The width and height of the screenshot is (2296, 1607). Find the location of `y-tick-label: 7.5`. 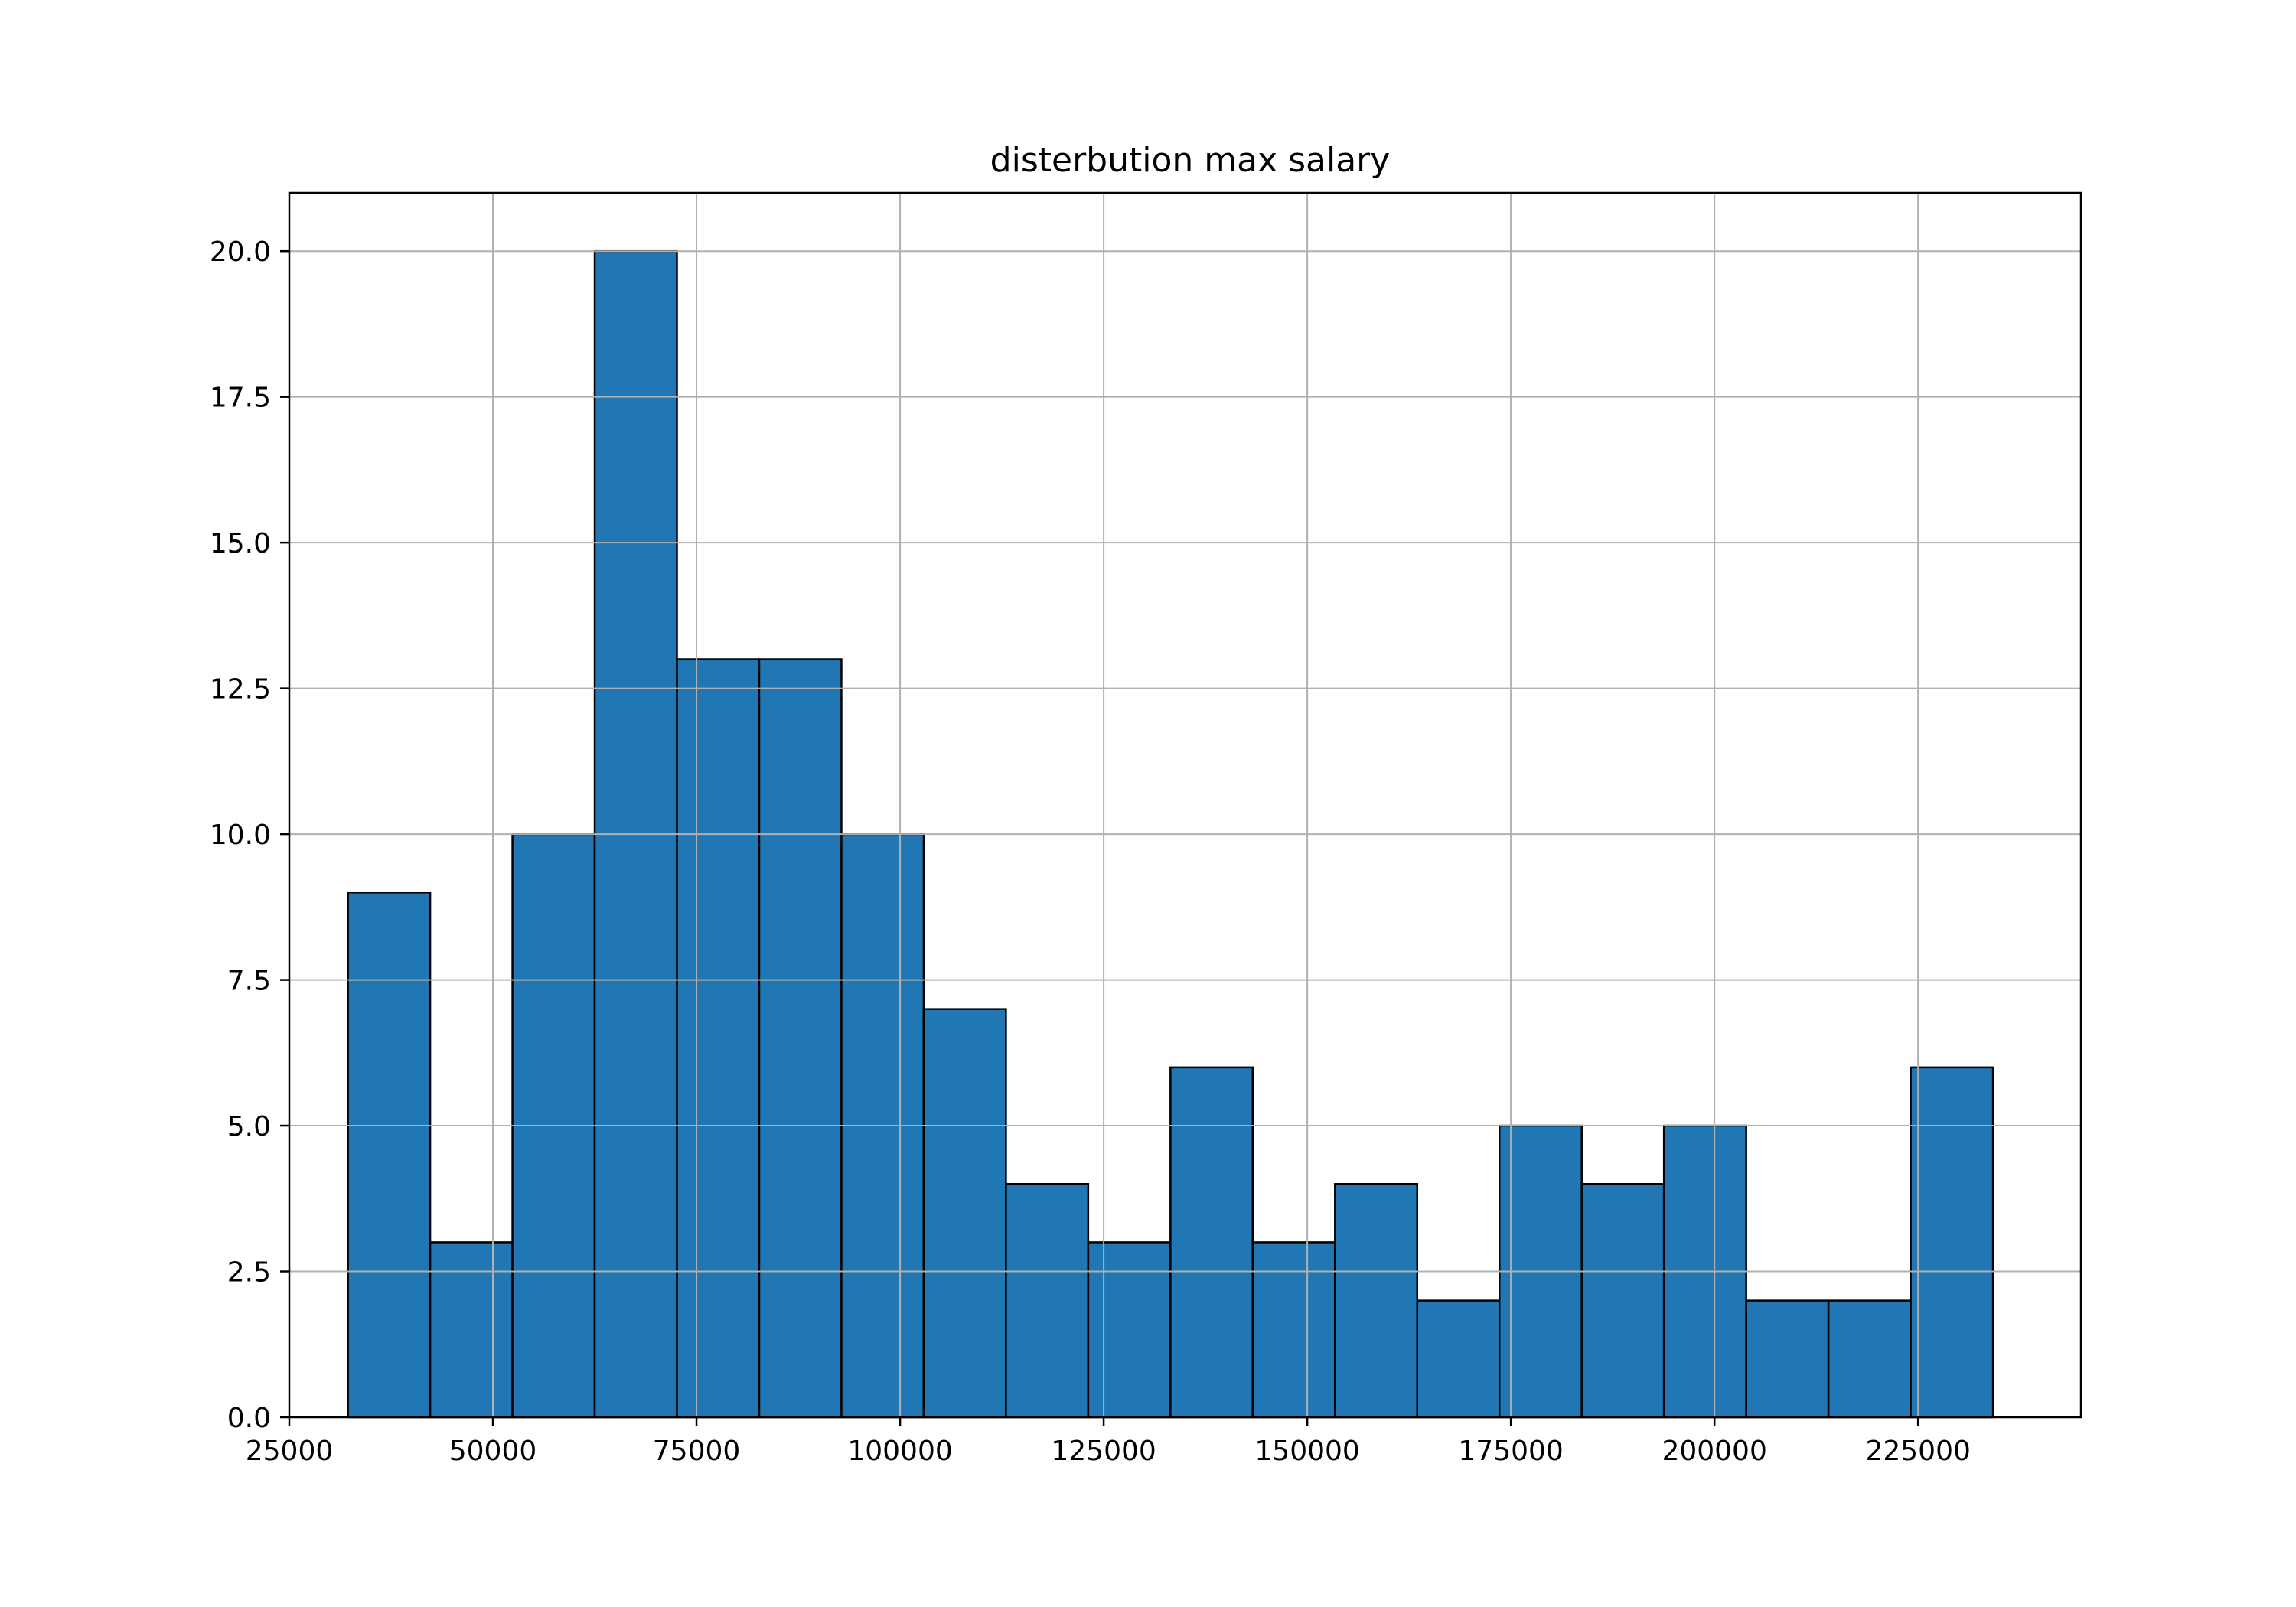

y-tick-label: 7.5 is located at coordinates (249, 981).